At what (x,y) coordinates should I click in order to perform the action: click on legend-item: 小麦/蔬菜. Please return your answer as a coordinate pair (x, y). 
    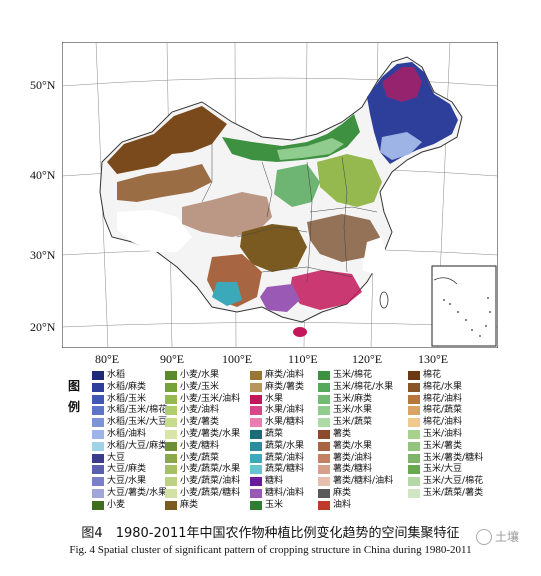
    Looking at the image, I should click on (192, 458).